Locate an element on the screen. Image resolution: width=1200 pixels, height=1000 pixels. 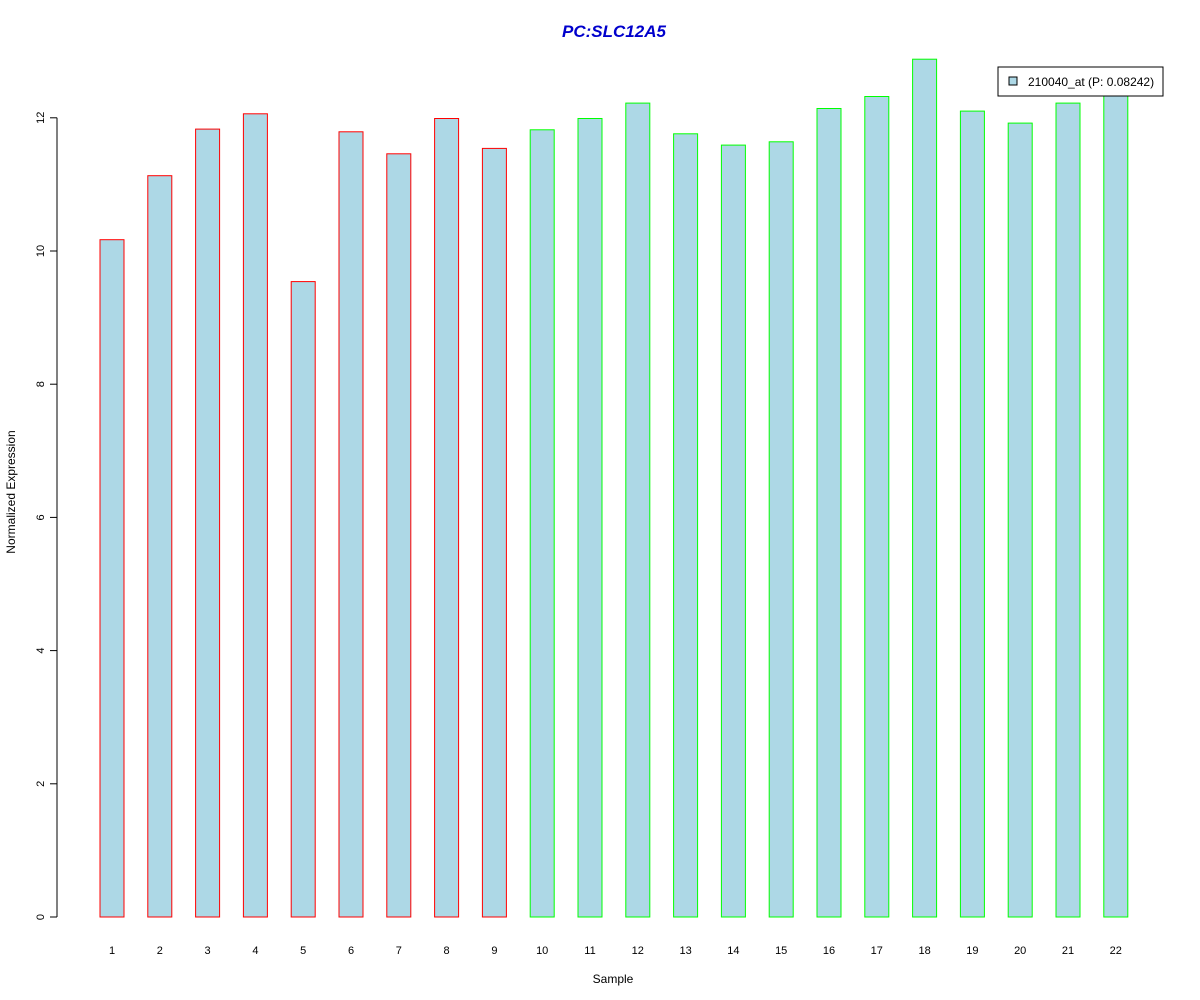
y-axis-label: Normalized Expression is located at coordinates (11, 491).